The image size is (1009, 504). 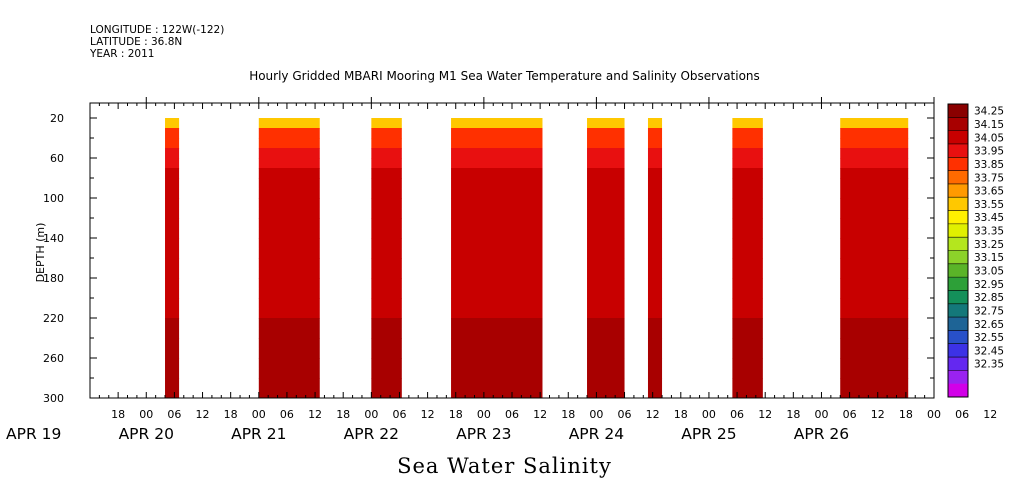 What do you see at coordinates (821, 434) in the screenshot?
I see `x-date-label: APR 26` at bounding box center [821, 434].